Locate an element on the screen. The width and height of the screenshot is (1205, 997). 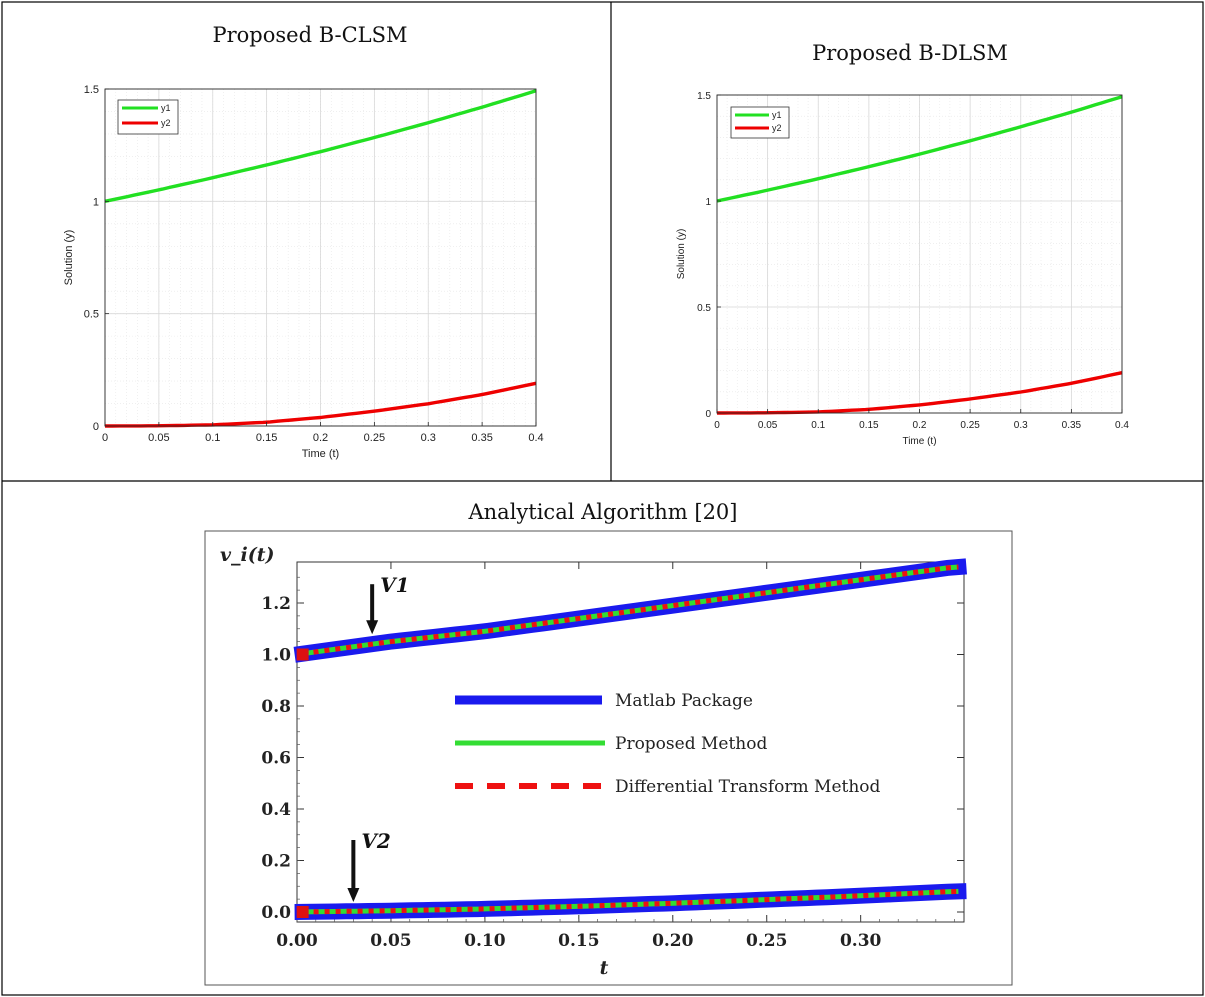
y-tick-label: 1.2 is located at coordinates (276, 604).